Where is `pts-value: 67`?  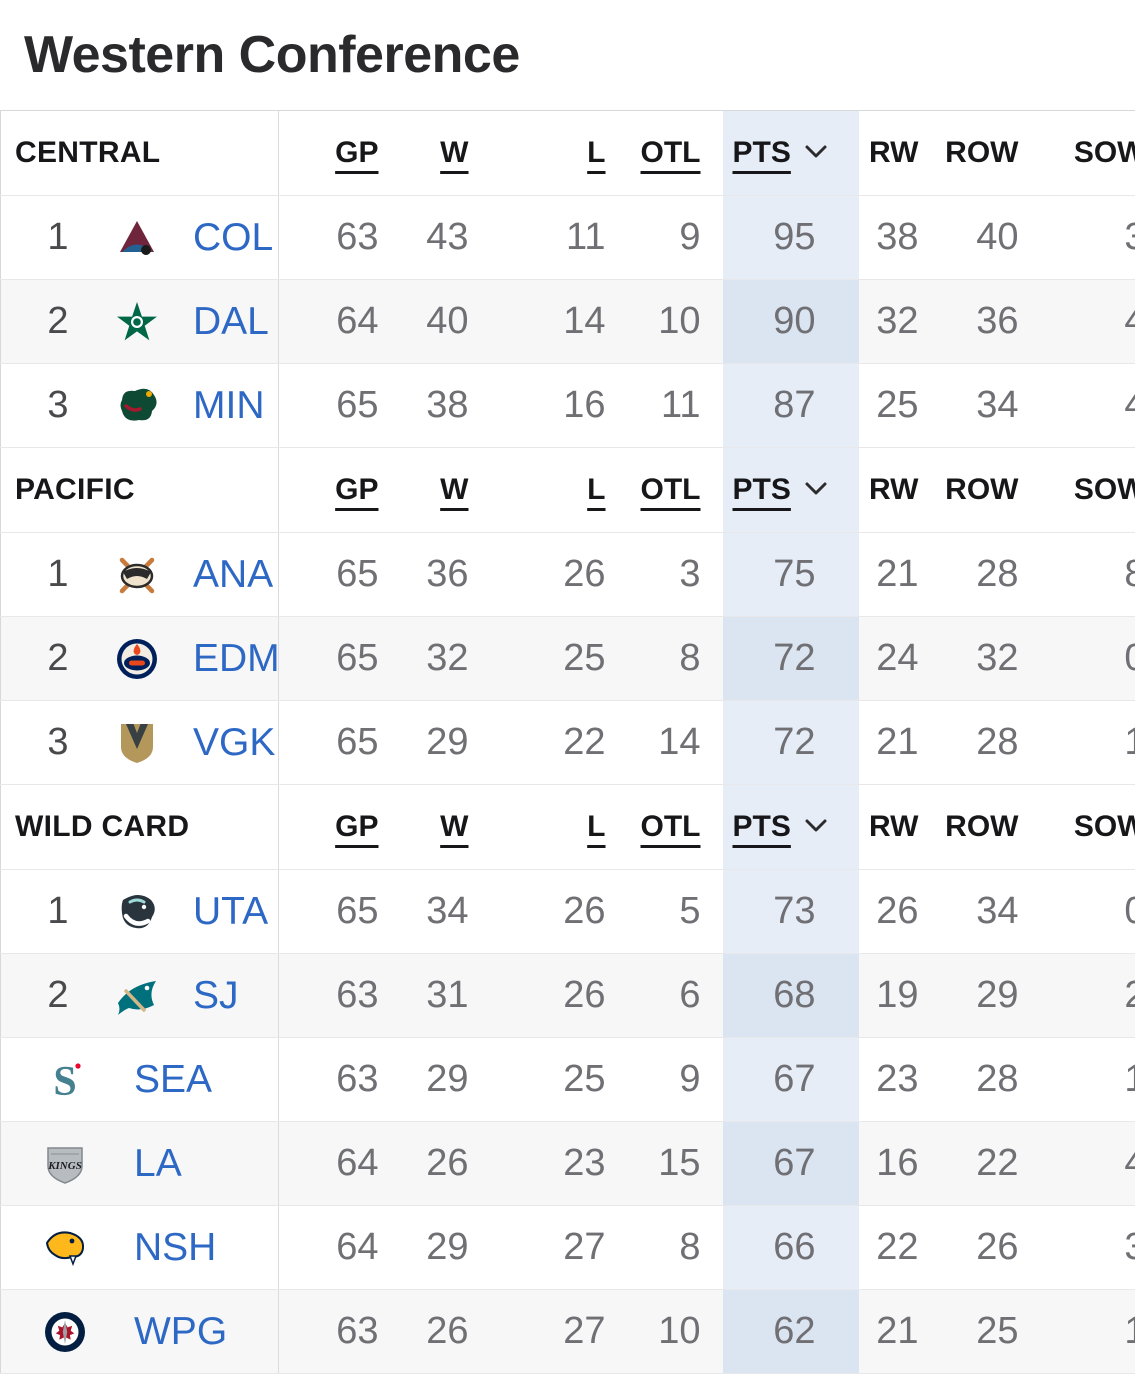 pts-value: 67 is located at coordinates (791, 1164).